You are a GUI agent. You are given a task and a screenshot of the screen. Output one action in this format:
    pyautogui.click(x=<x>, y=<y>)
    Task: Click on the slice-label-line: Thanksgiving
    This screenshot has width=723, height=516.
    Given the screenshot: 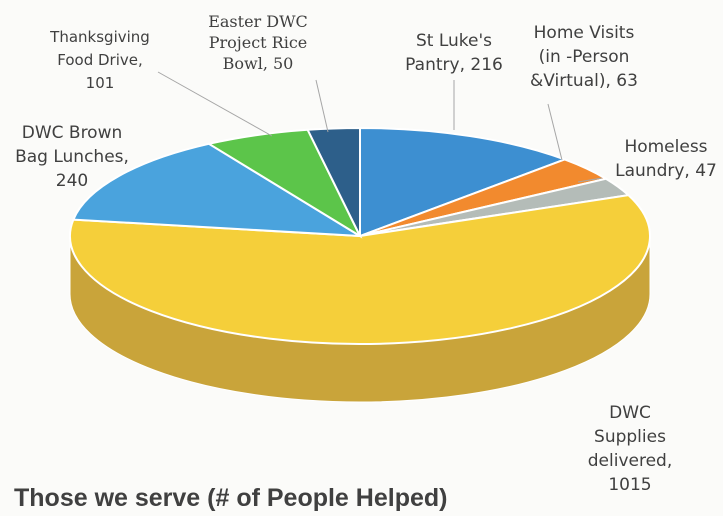 What is the action you would take?
    pyautogui.click(x=99, y=37)
    